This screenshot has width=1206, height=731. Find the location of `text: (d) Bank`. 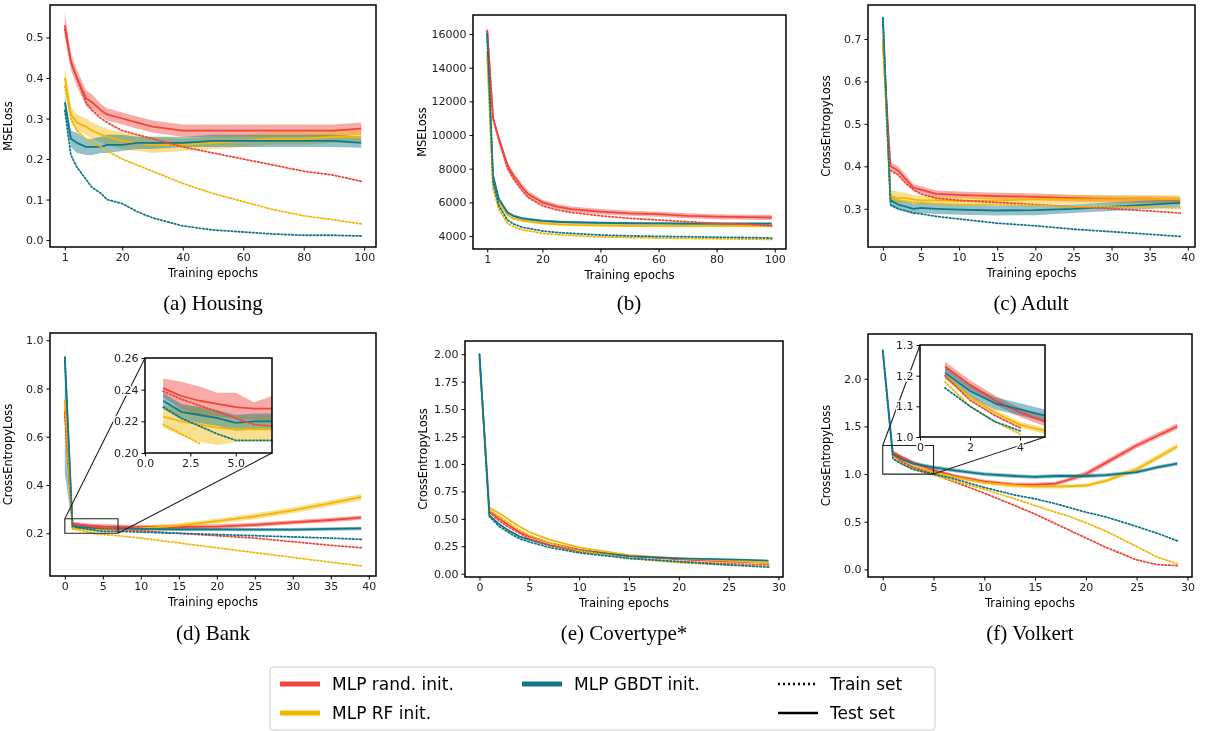

text: (d) Bank is located at coordinates (213, 633).